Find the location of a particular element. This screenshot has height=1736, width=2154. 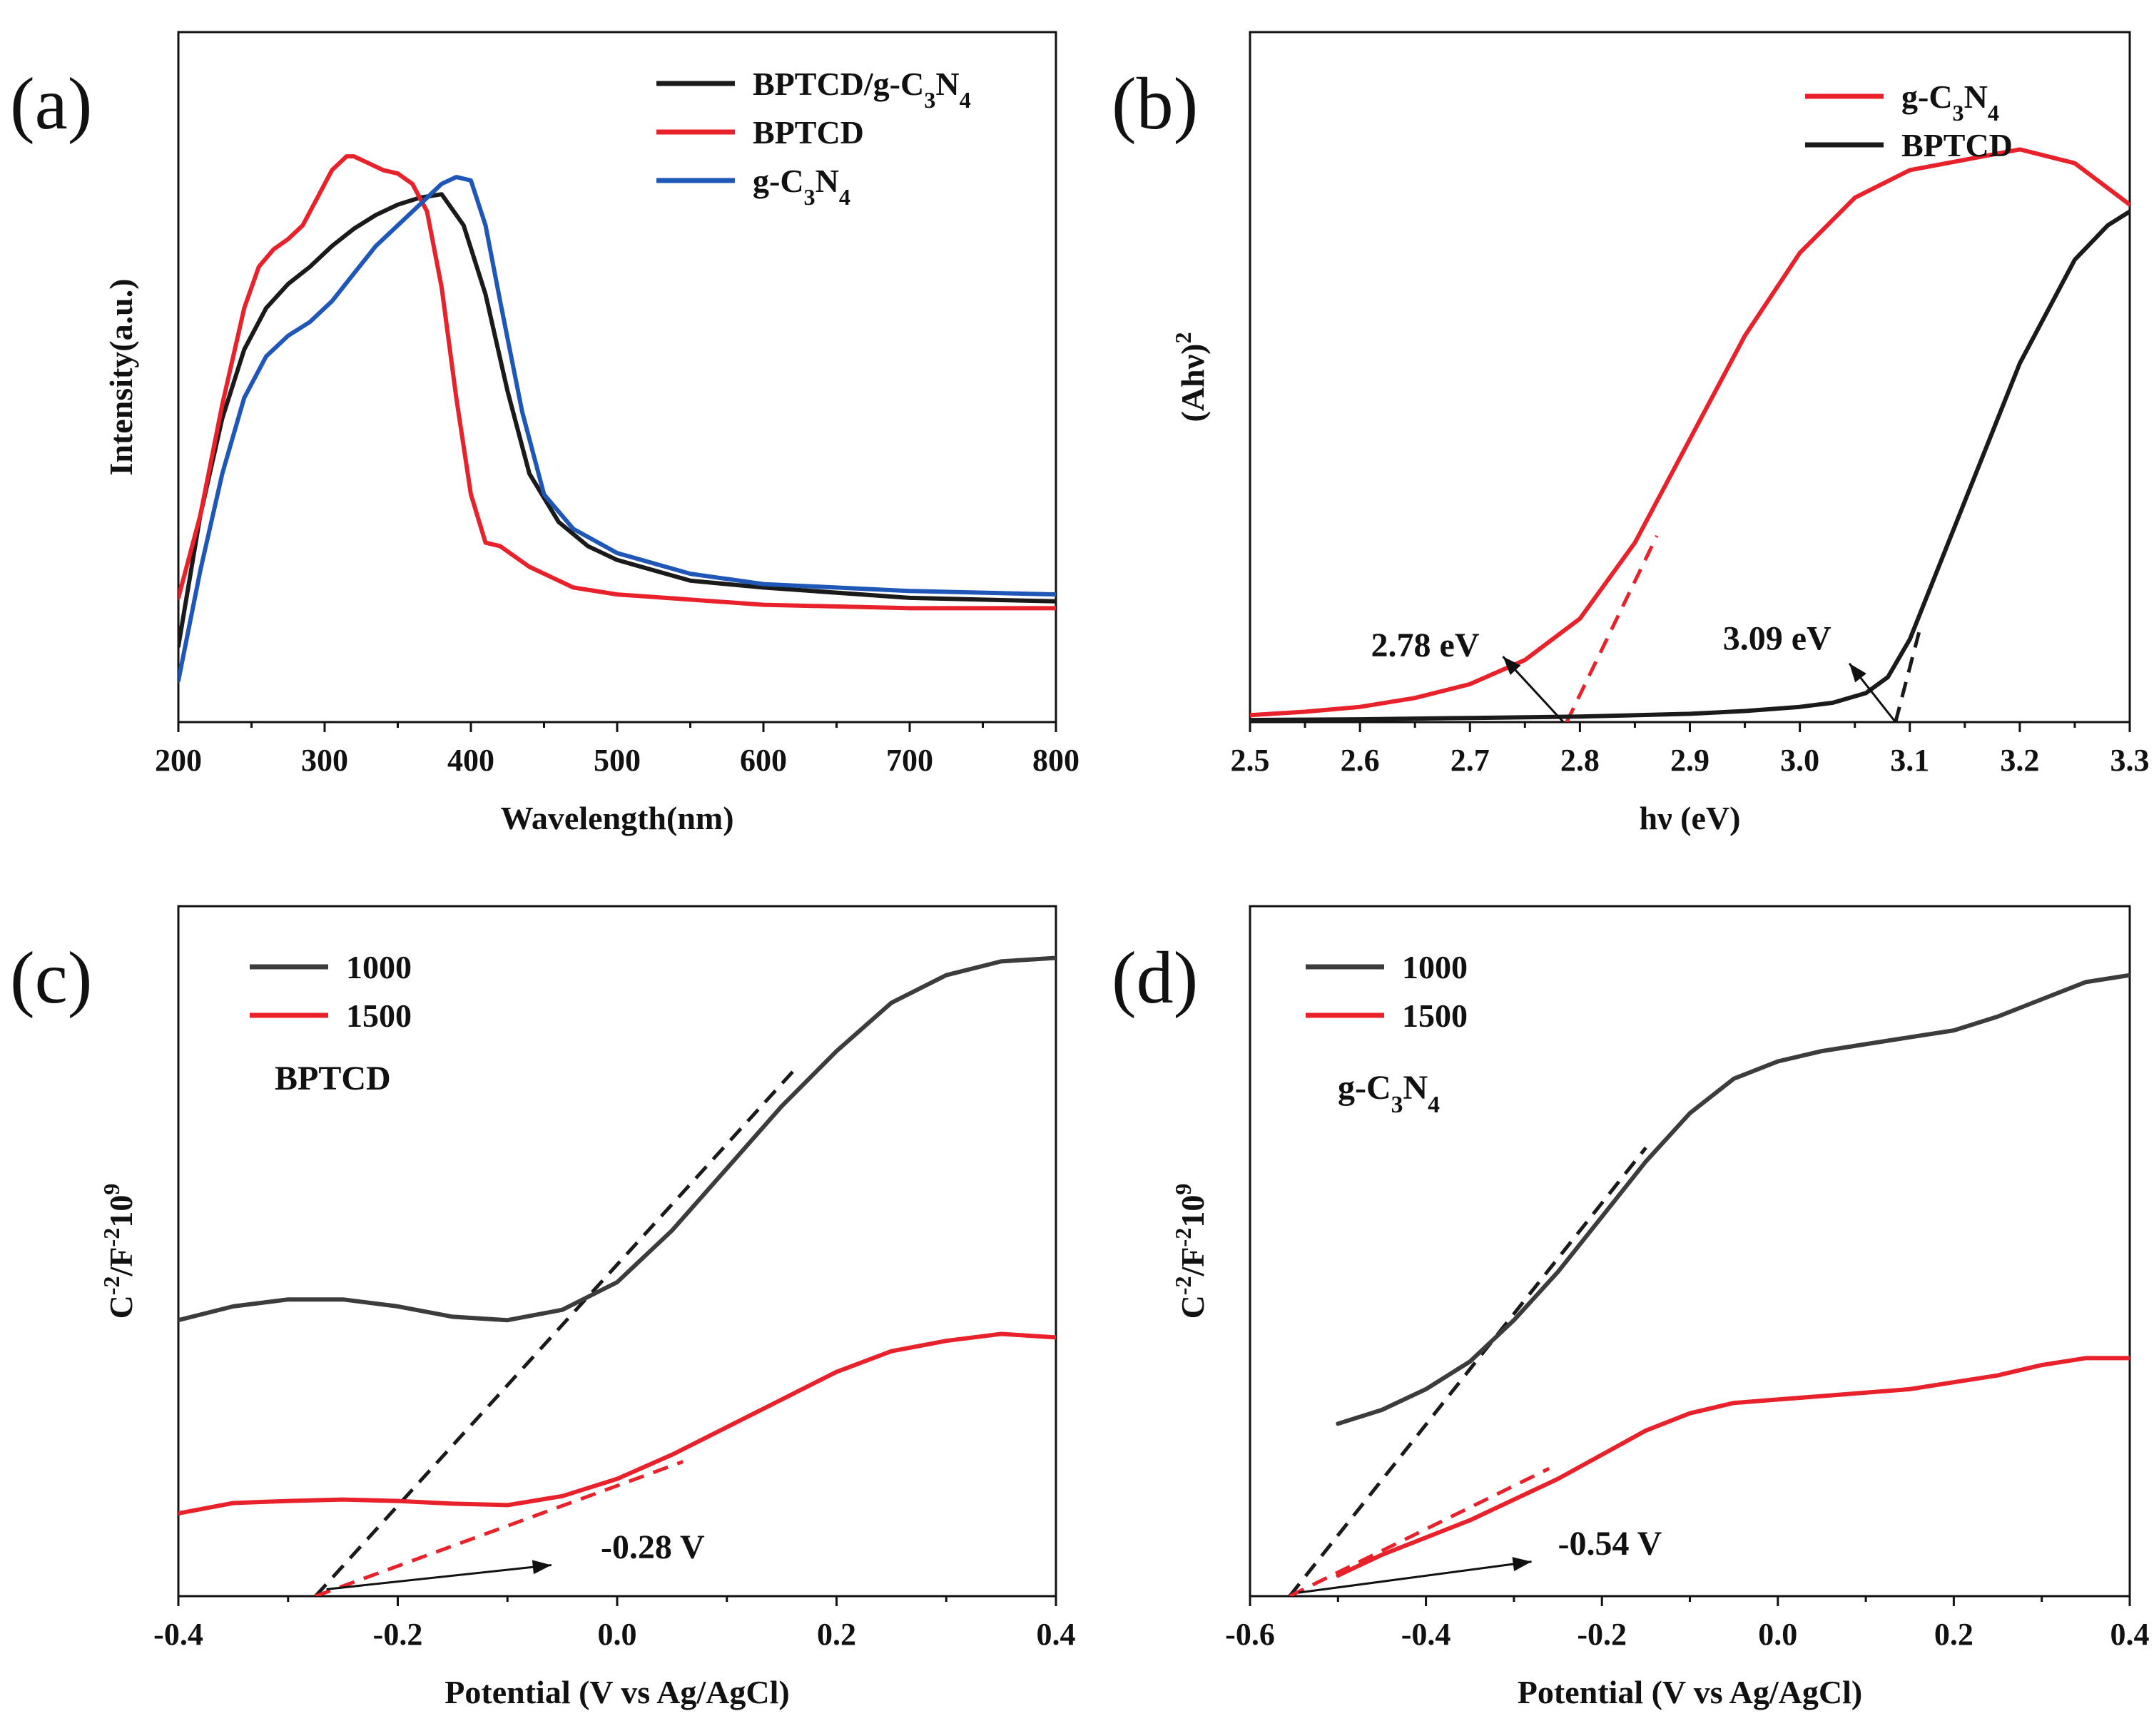

legend-label: 1500 is located at coordinates (379, 1016).